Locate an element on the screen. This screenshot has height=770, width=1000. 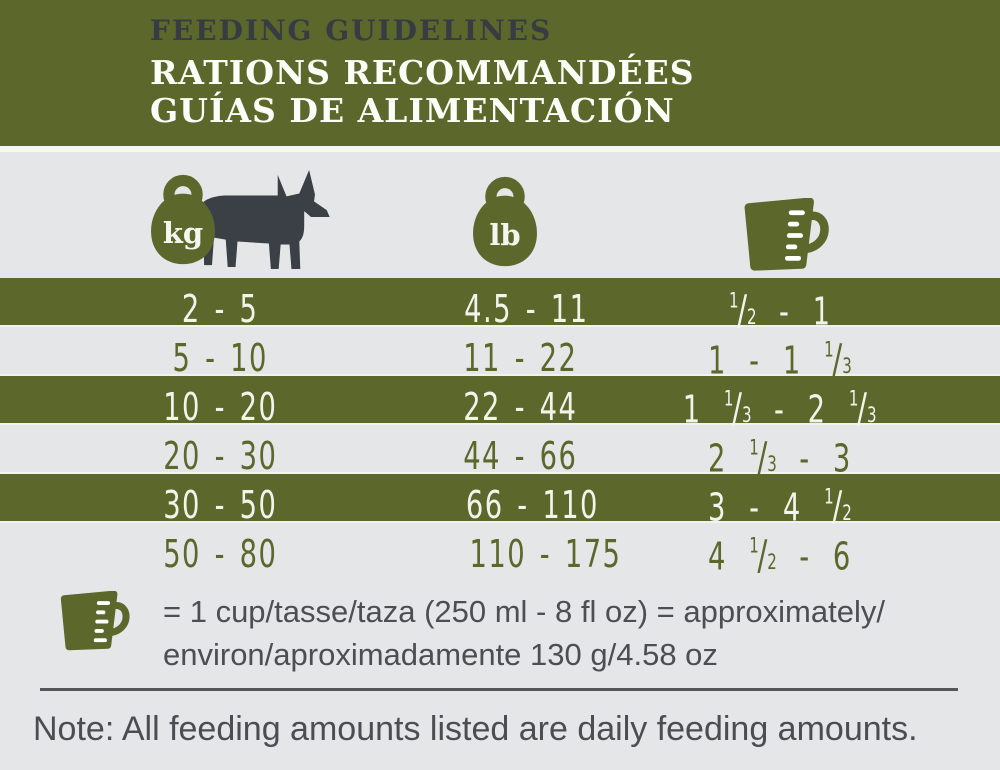
table-row: 20 - 30 44 - 66 2 1/3 - 3 is located at coordinates (500, 453).